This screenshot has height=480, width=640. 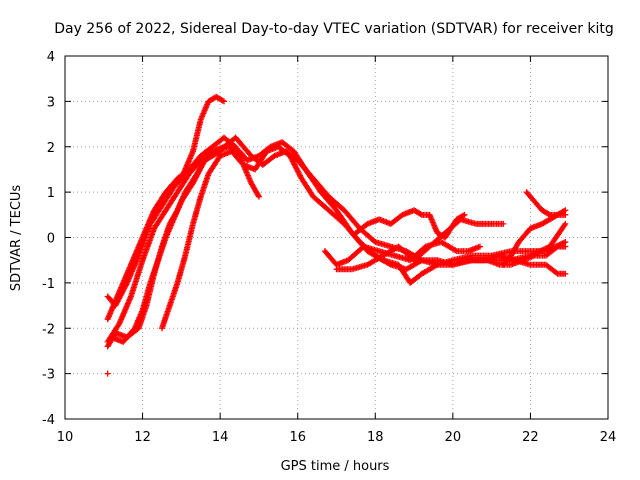 I want to click on x-tick-label: 18, so click(x=375, y=437).